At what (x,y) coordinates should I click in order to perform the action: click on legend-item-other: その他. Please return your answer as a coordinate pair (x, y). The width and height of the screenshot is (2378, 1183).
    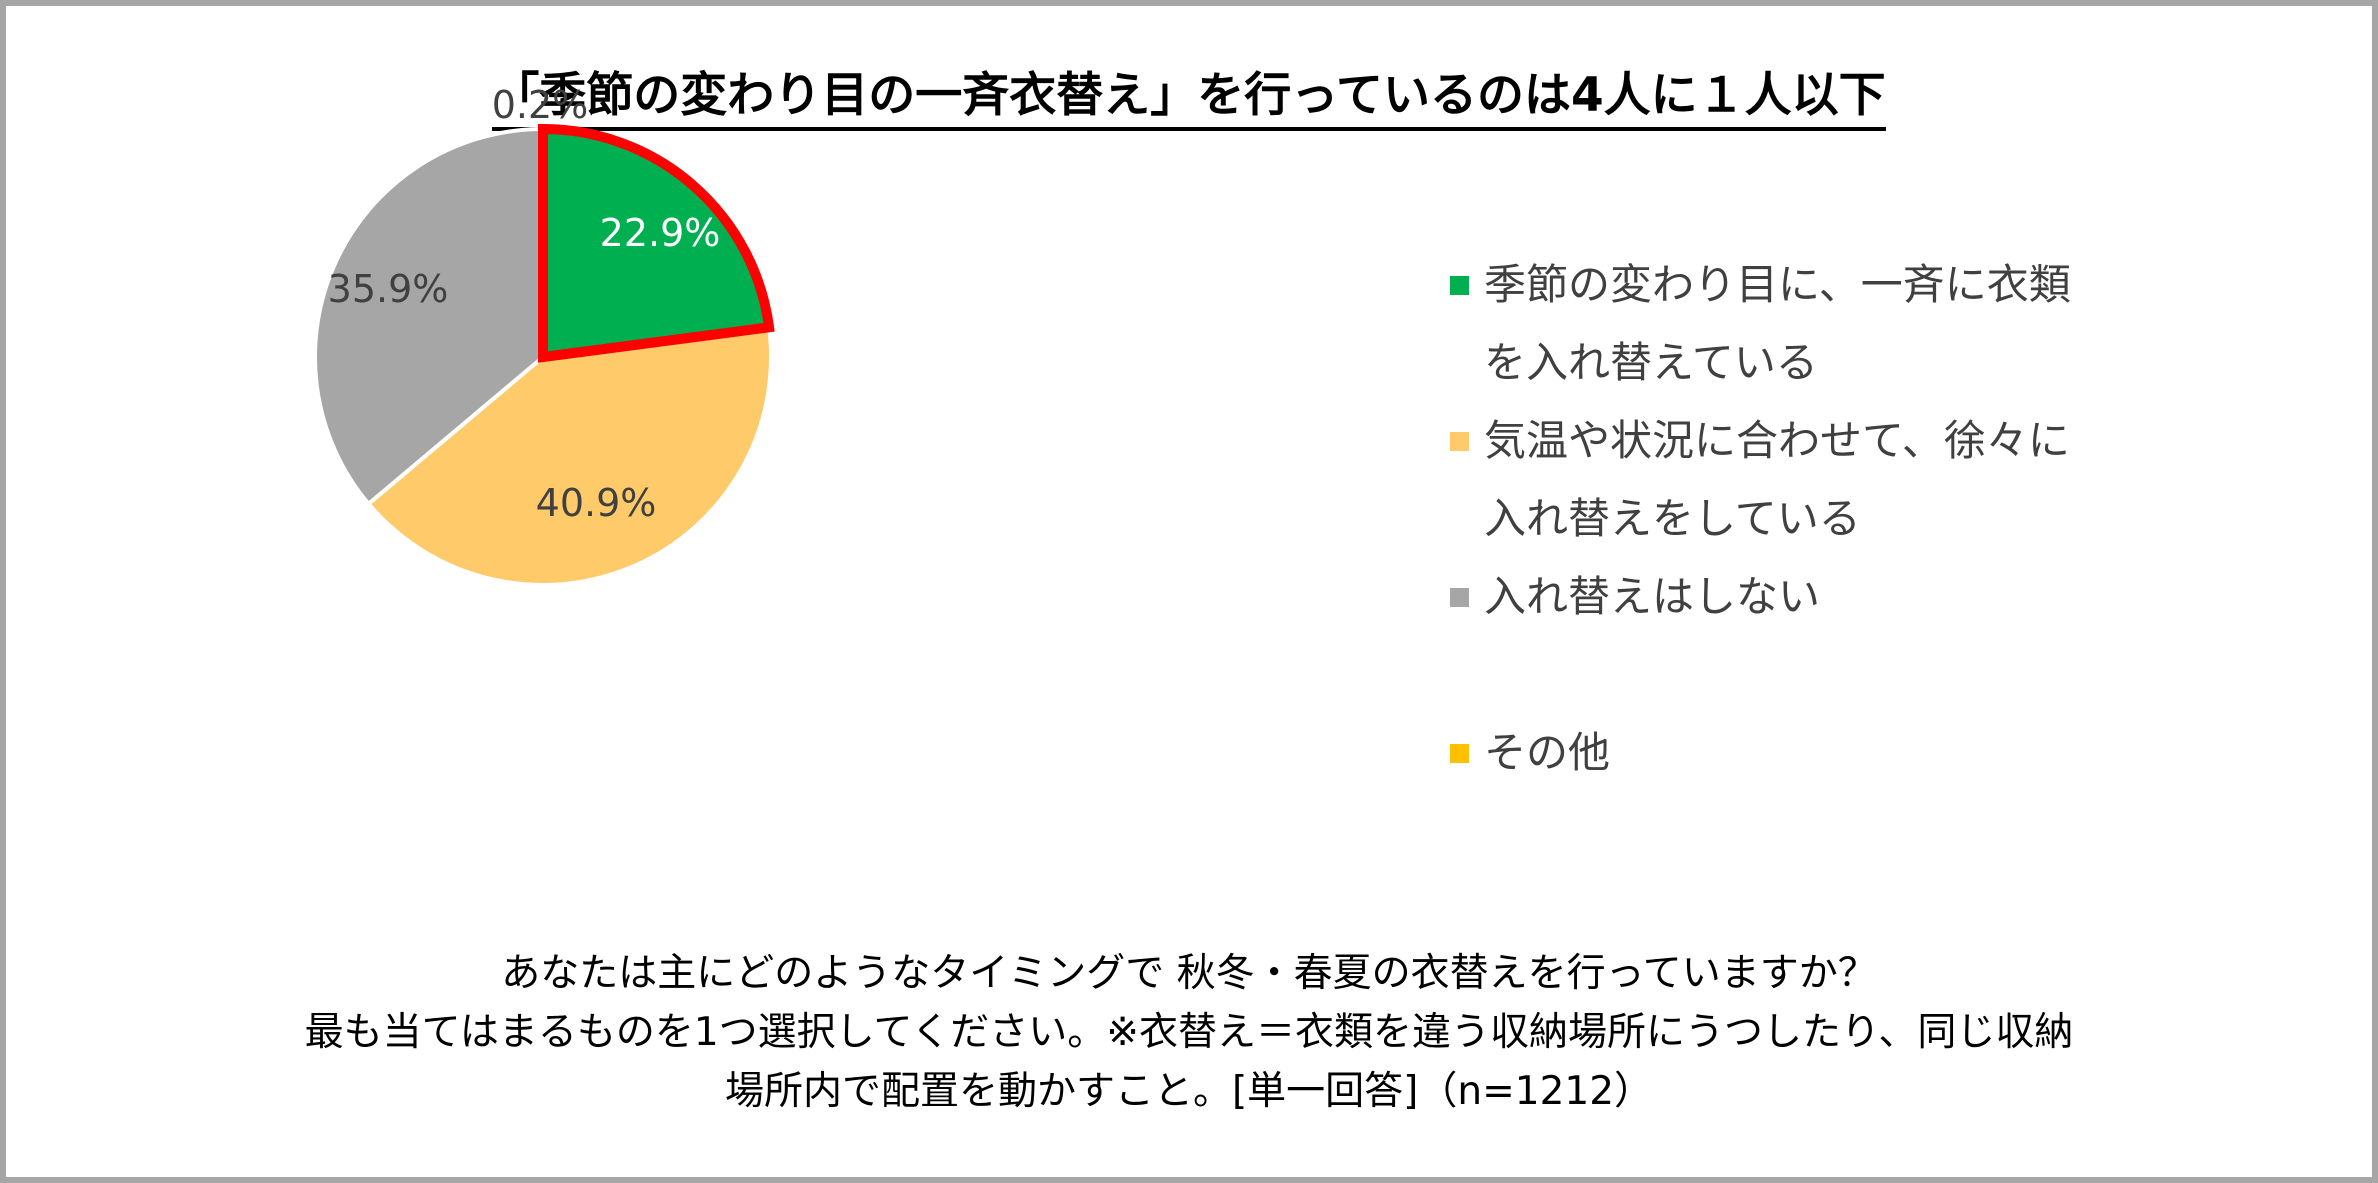
    Looking at the image, I should click on (1795, 753).